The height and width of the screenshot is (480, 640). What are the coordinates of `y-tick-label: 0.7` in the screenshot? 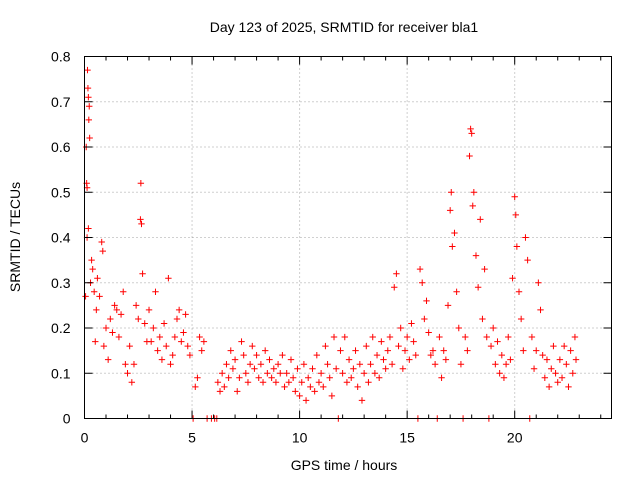 It's located at (61, 102).